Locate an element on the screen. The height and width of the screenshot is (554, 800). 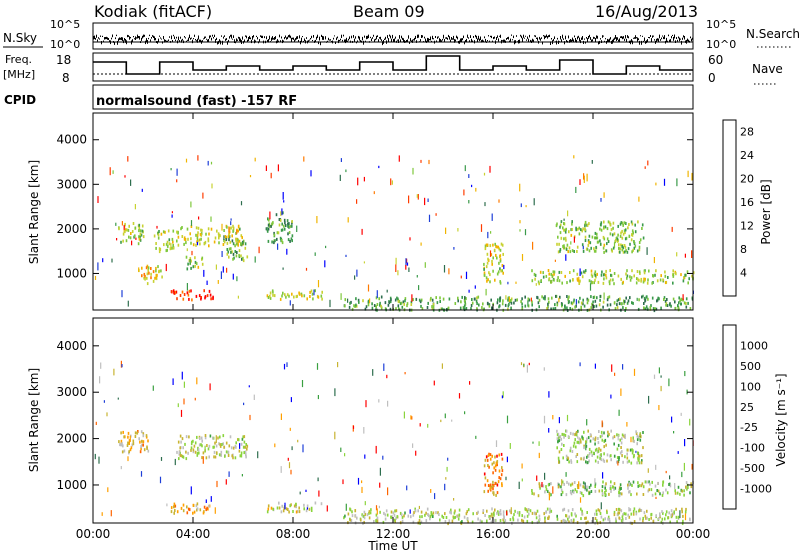
colorbar-tick-label: -1000 is located at coordinates (756, 489).